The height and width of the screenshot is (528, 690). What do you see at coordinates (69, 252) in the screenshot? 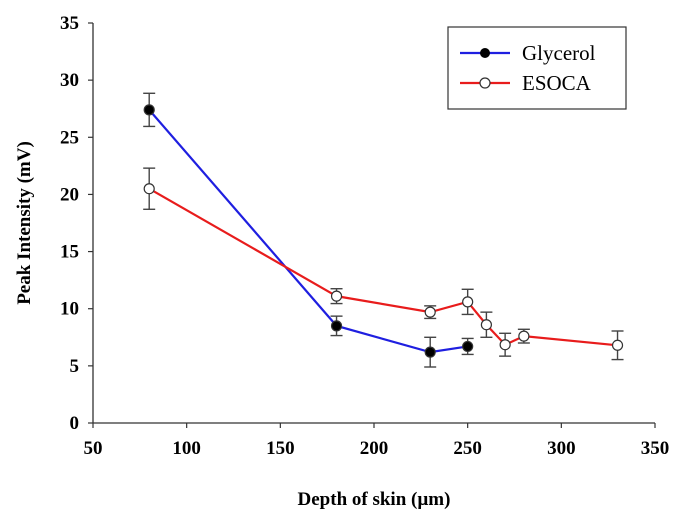
I see `y-tick-label: 15` at bounding box center [69, 252].